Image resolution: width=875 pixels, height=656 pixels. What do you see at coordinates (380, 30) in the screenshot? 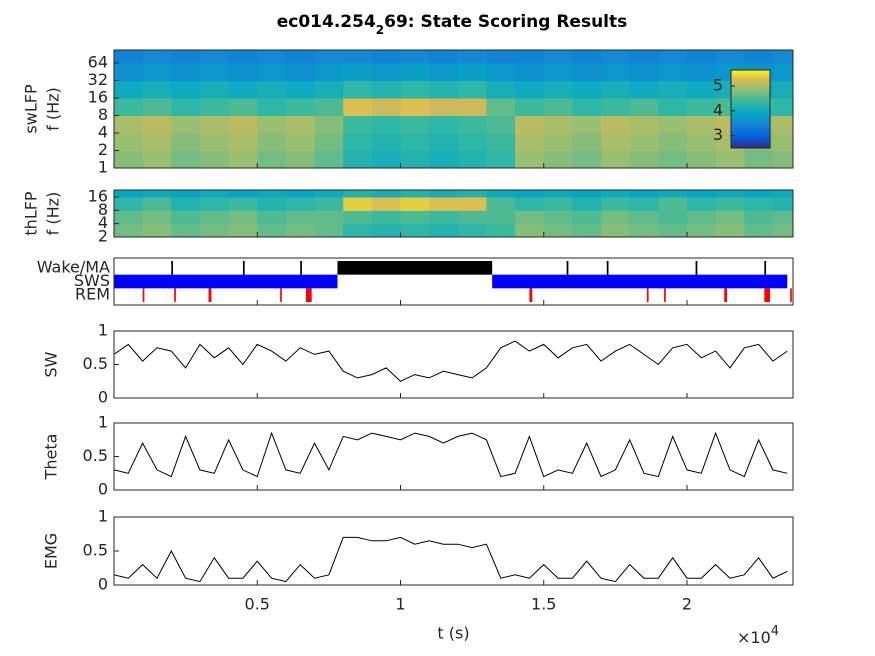
I see `title-subscript: 2` at bounding box center [380, 30].